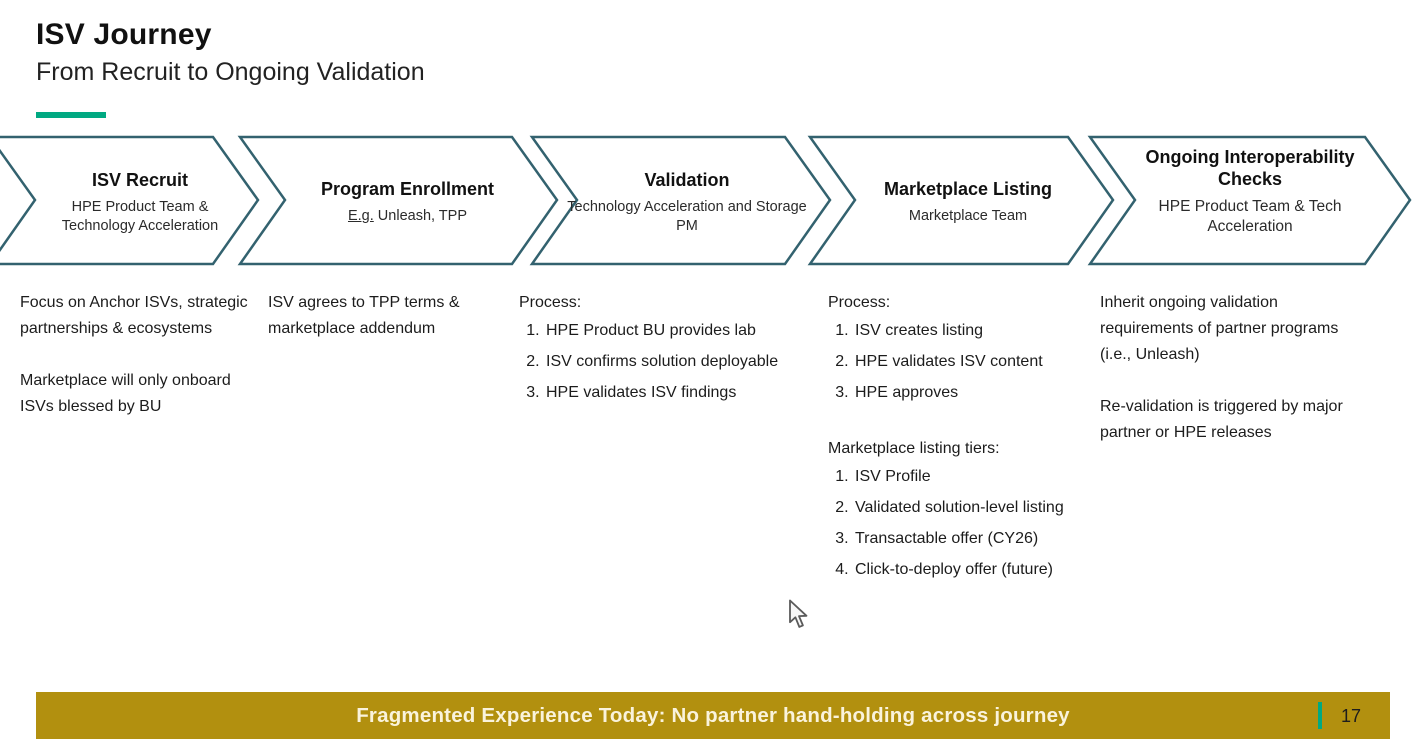 This screenshot has height=749, width=1419. I want to click on list-item: Transactable offer (CY26), so click(983, 539).